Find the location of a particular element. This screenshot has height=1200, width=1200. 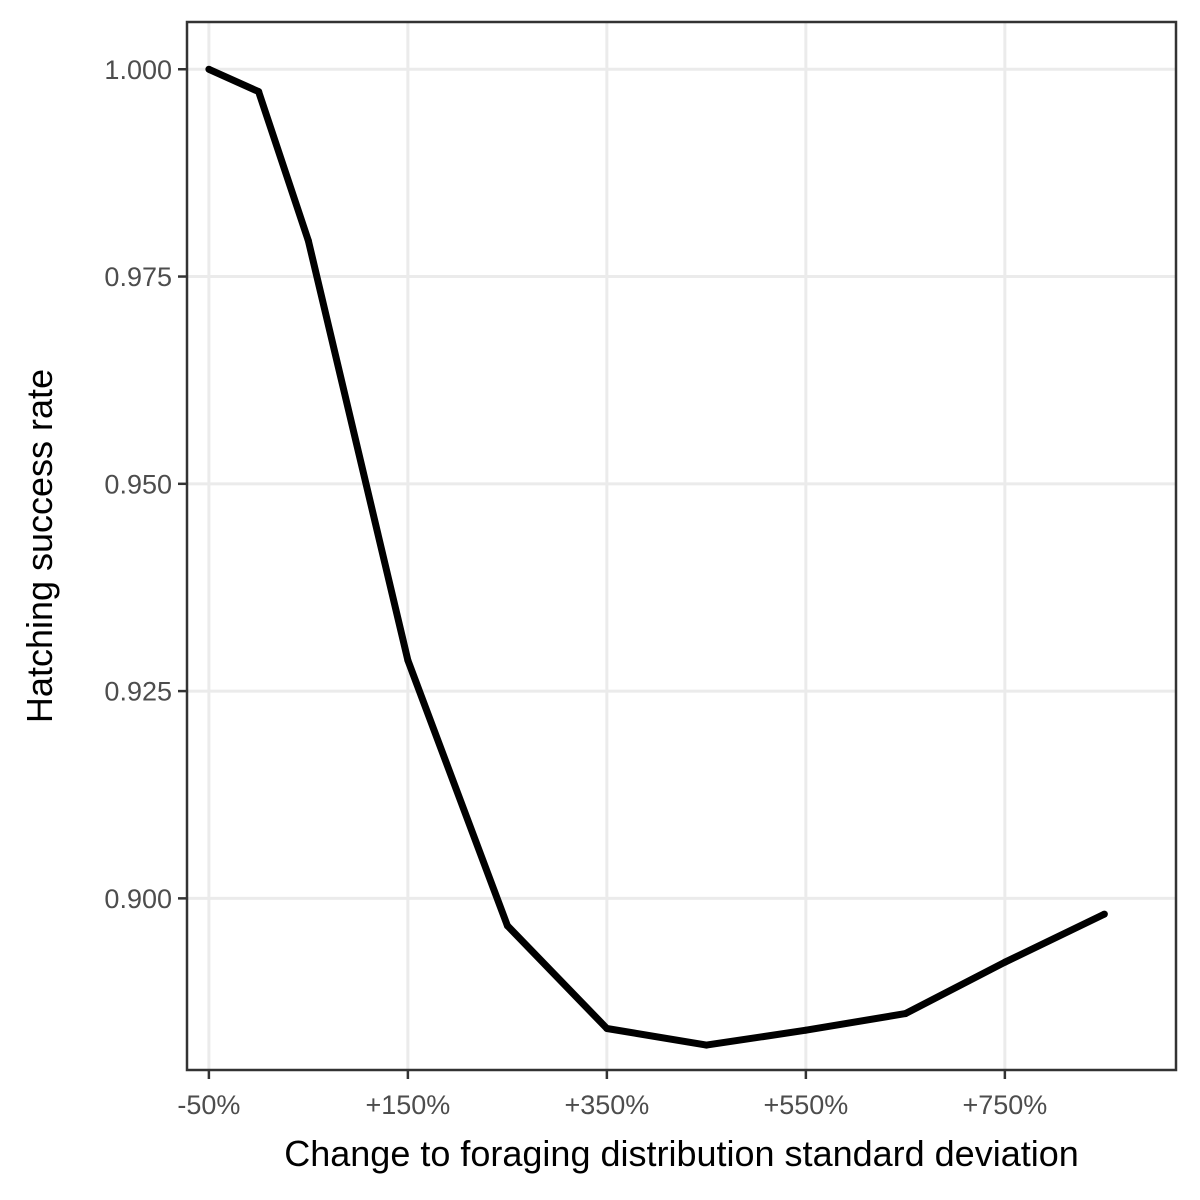

y-axis: 0.900 0.925 0.950 0.975 1.000 is located at coordinates (145, 484).